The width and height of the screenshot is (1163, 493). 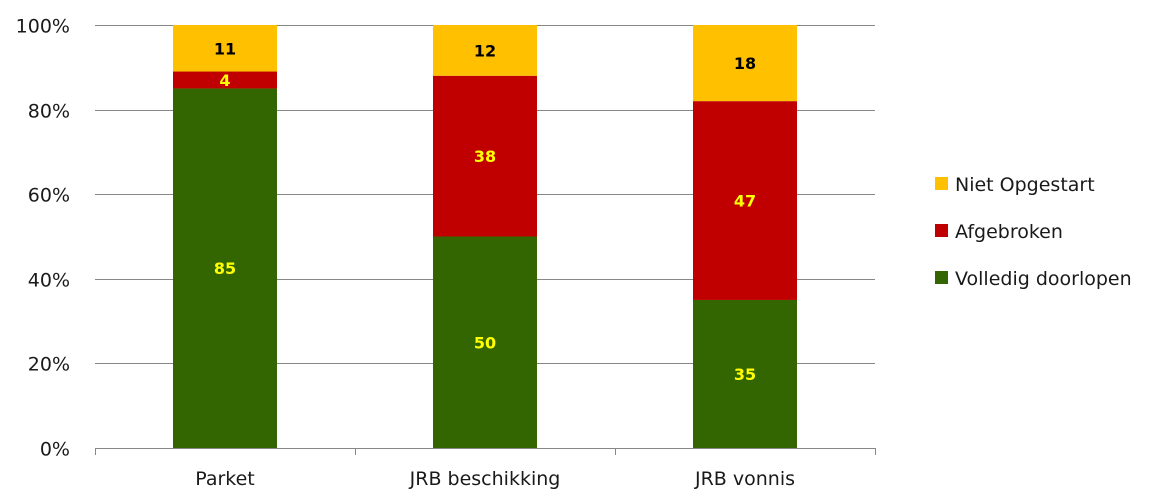 I want to click on data-label: 47, so click(x=745, y=201).